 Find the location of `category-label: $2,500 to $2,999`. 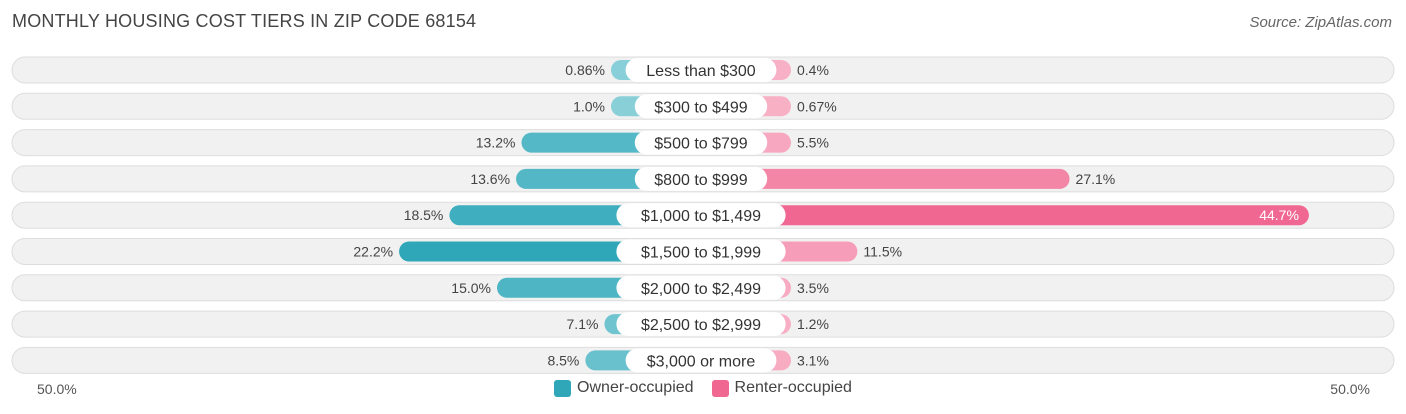

category-label: $2,500 to $2,999 is located at coordinates (701, 325).